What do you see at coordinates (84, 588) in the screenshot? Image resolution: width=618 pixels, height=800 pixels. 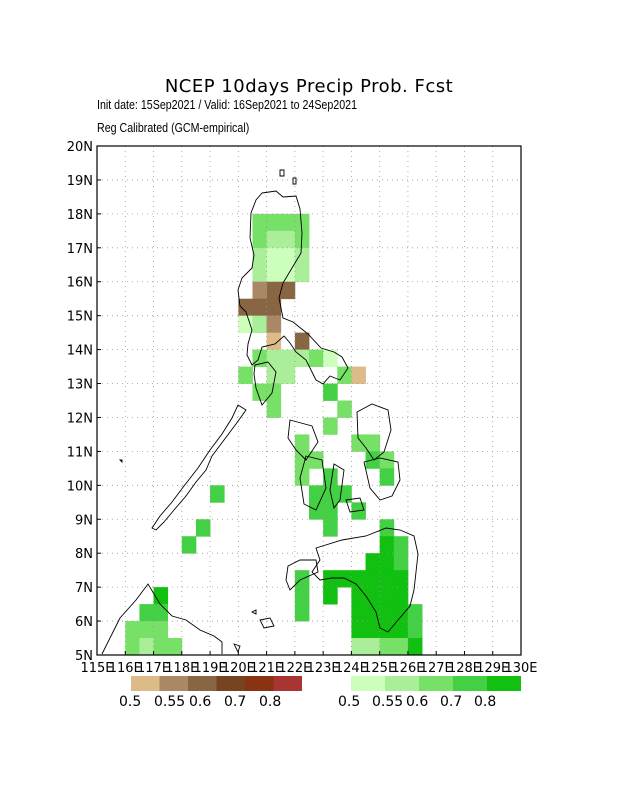 I see `lat-tick-label: 7N` at bounding box center [84, 588].